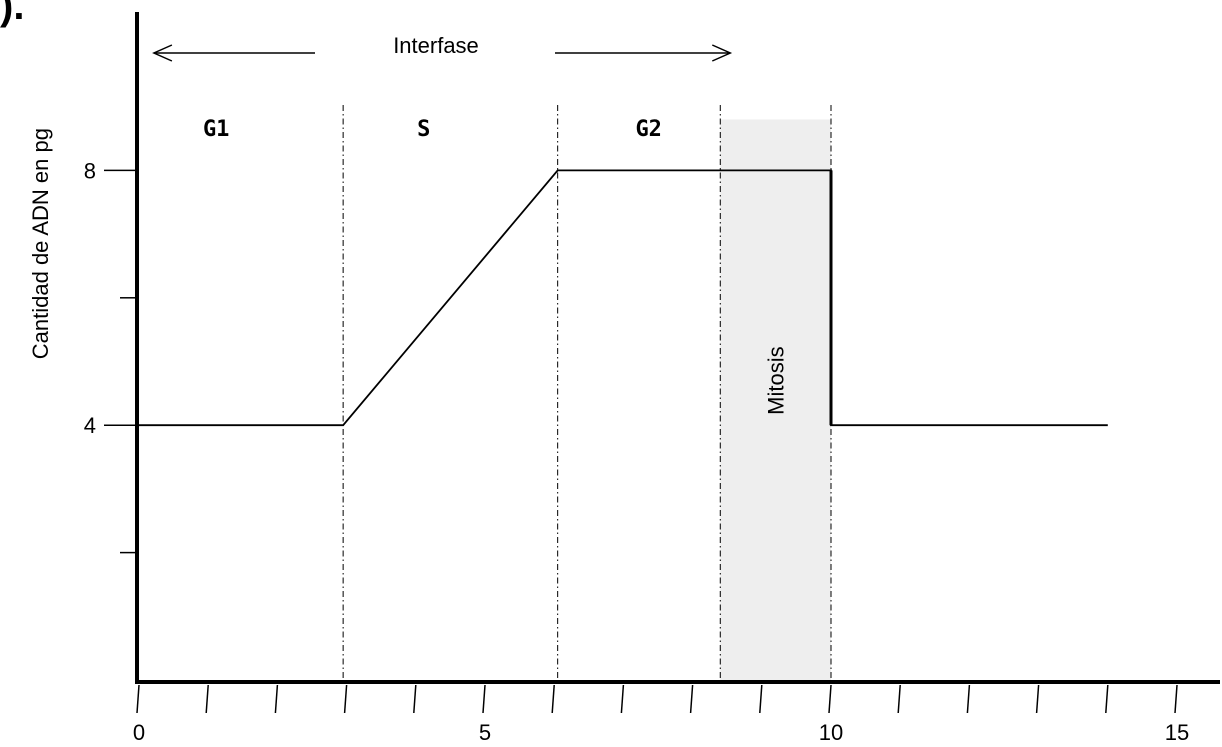 Image resolution: width=1222 pixels, height=747 pixels. What do you see at coordinates (722, 53) in the screenshot?
I see `interfase-arrowhead-right` at bounding box center [722, 53].